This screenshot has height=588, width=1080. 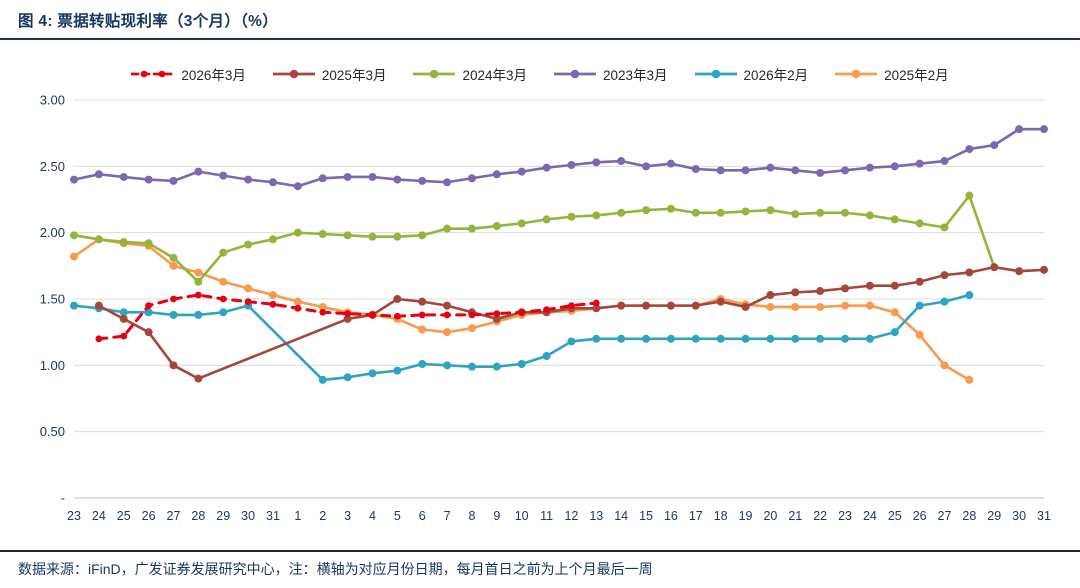 What do you see at coordinates (329, 74) in the screenshot?
I see `legend-item: 2025年3月` at bounding box center [329, 74].